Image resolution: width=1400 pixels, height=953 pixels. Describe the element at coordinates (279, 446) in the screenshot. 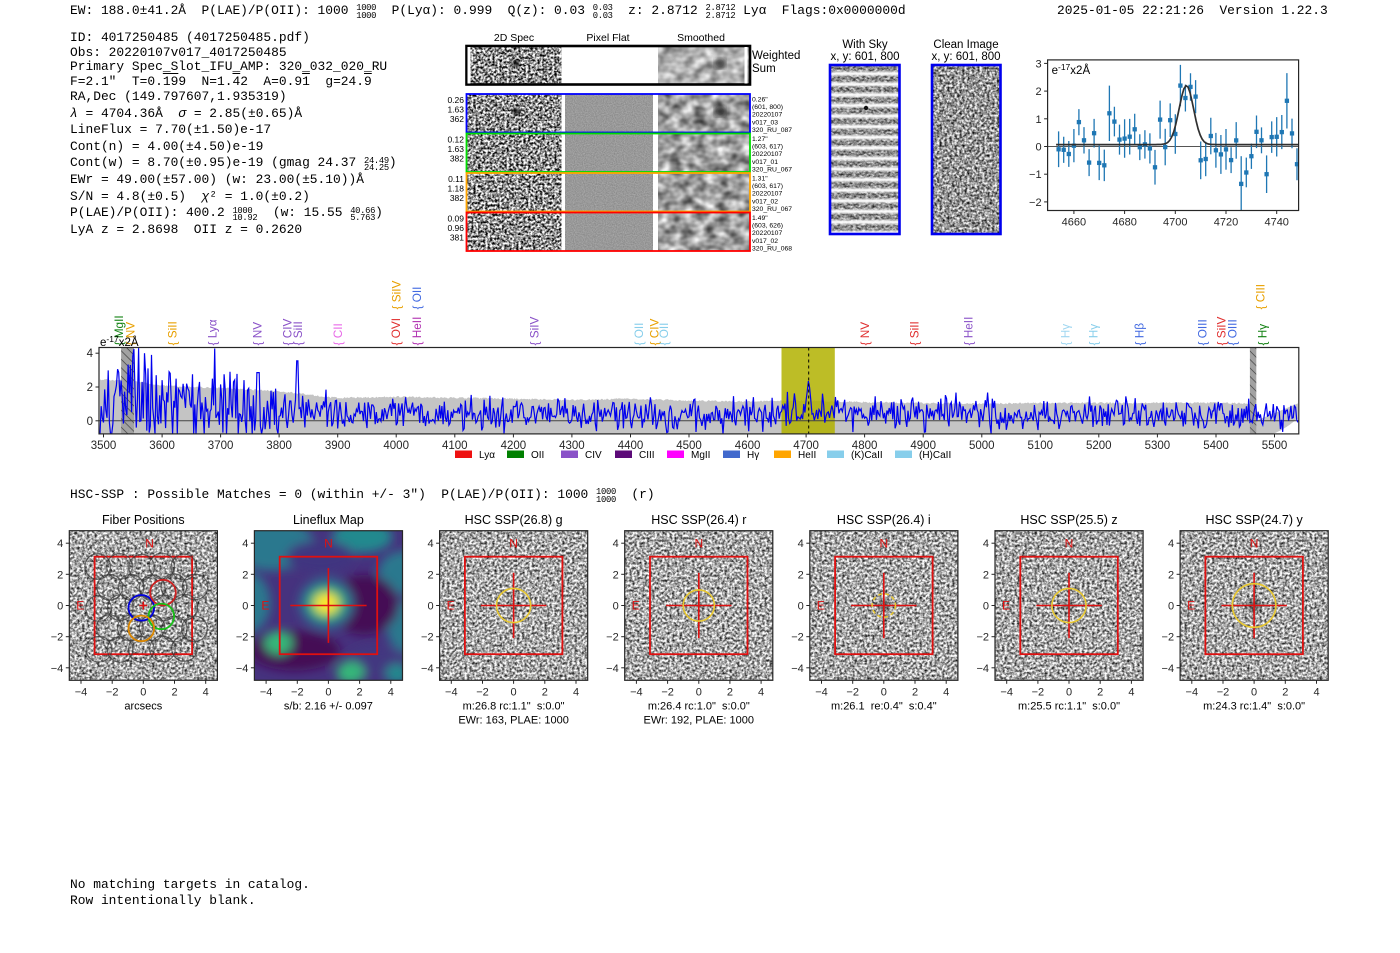

I see `svg-text: 3800` at that location.